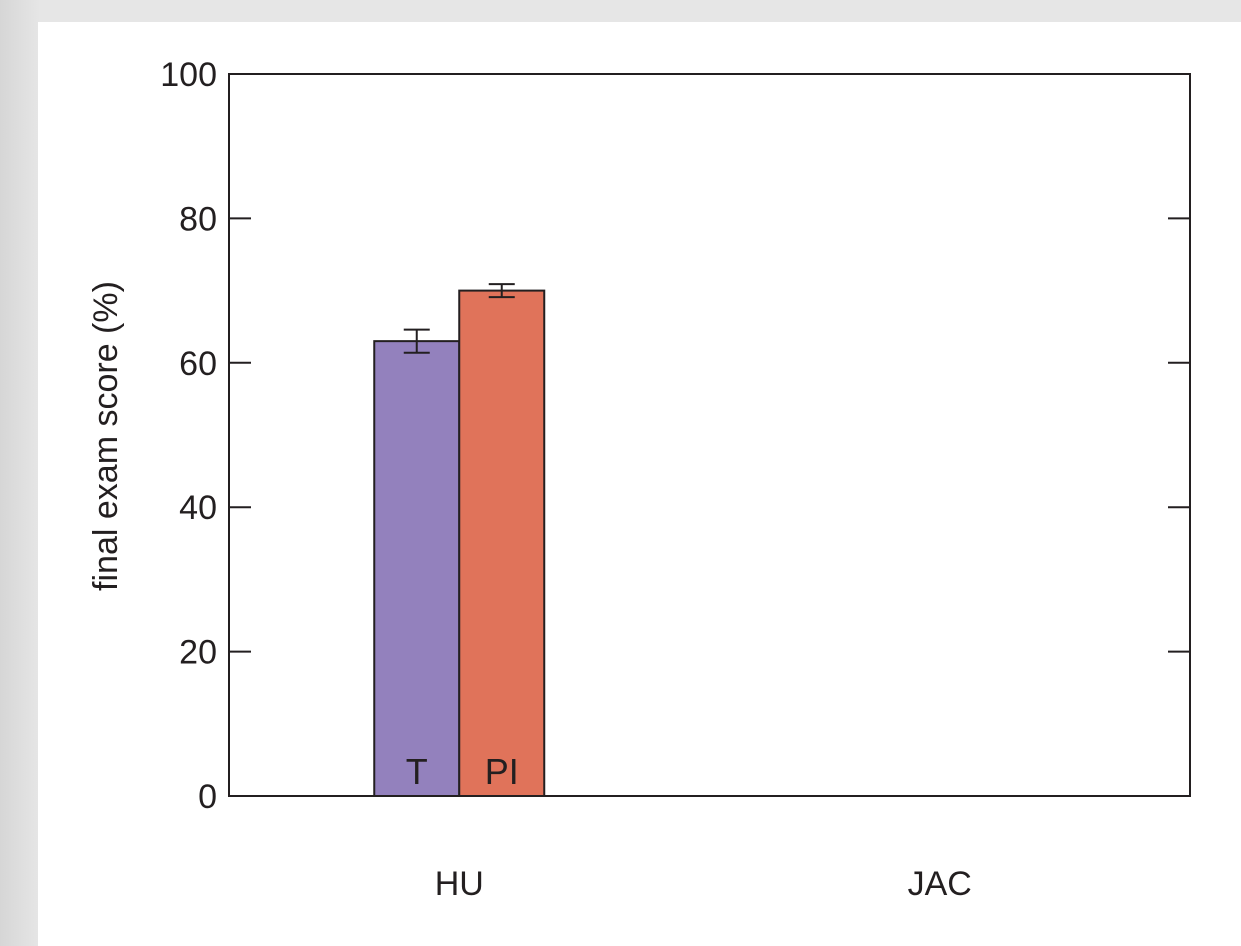  What do you see at coordinates (417, 771) in the screenshot?
I see `bar-series-label: T` at bounding box center [417, 771].